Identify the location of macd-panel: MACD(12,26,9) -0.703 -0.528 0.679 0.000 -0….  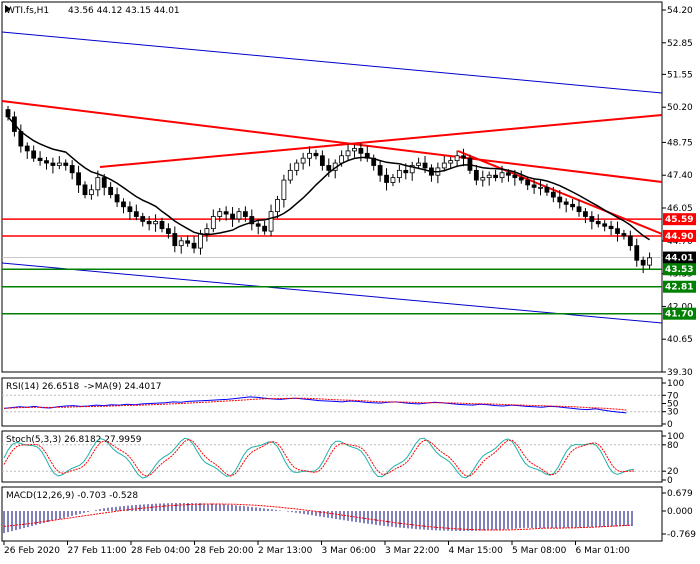
(348, 514).